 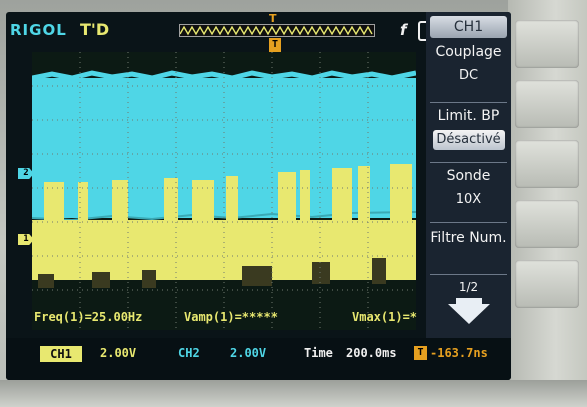 I want to click on bezel-bottom, so click(x=293, y=393).